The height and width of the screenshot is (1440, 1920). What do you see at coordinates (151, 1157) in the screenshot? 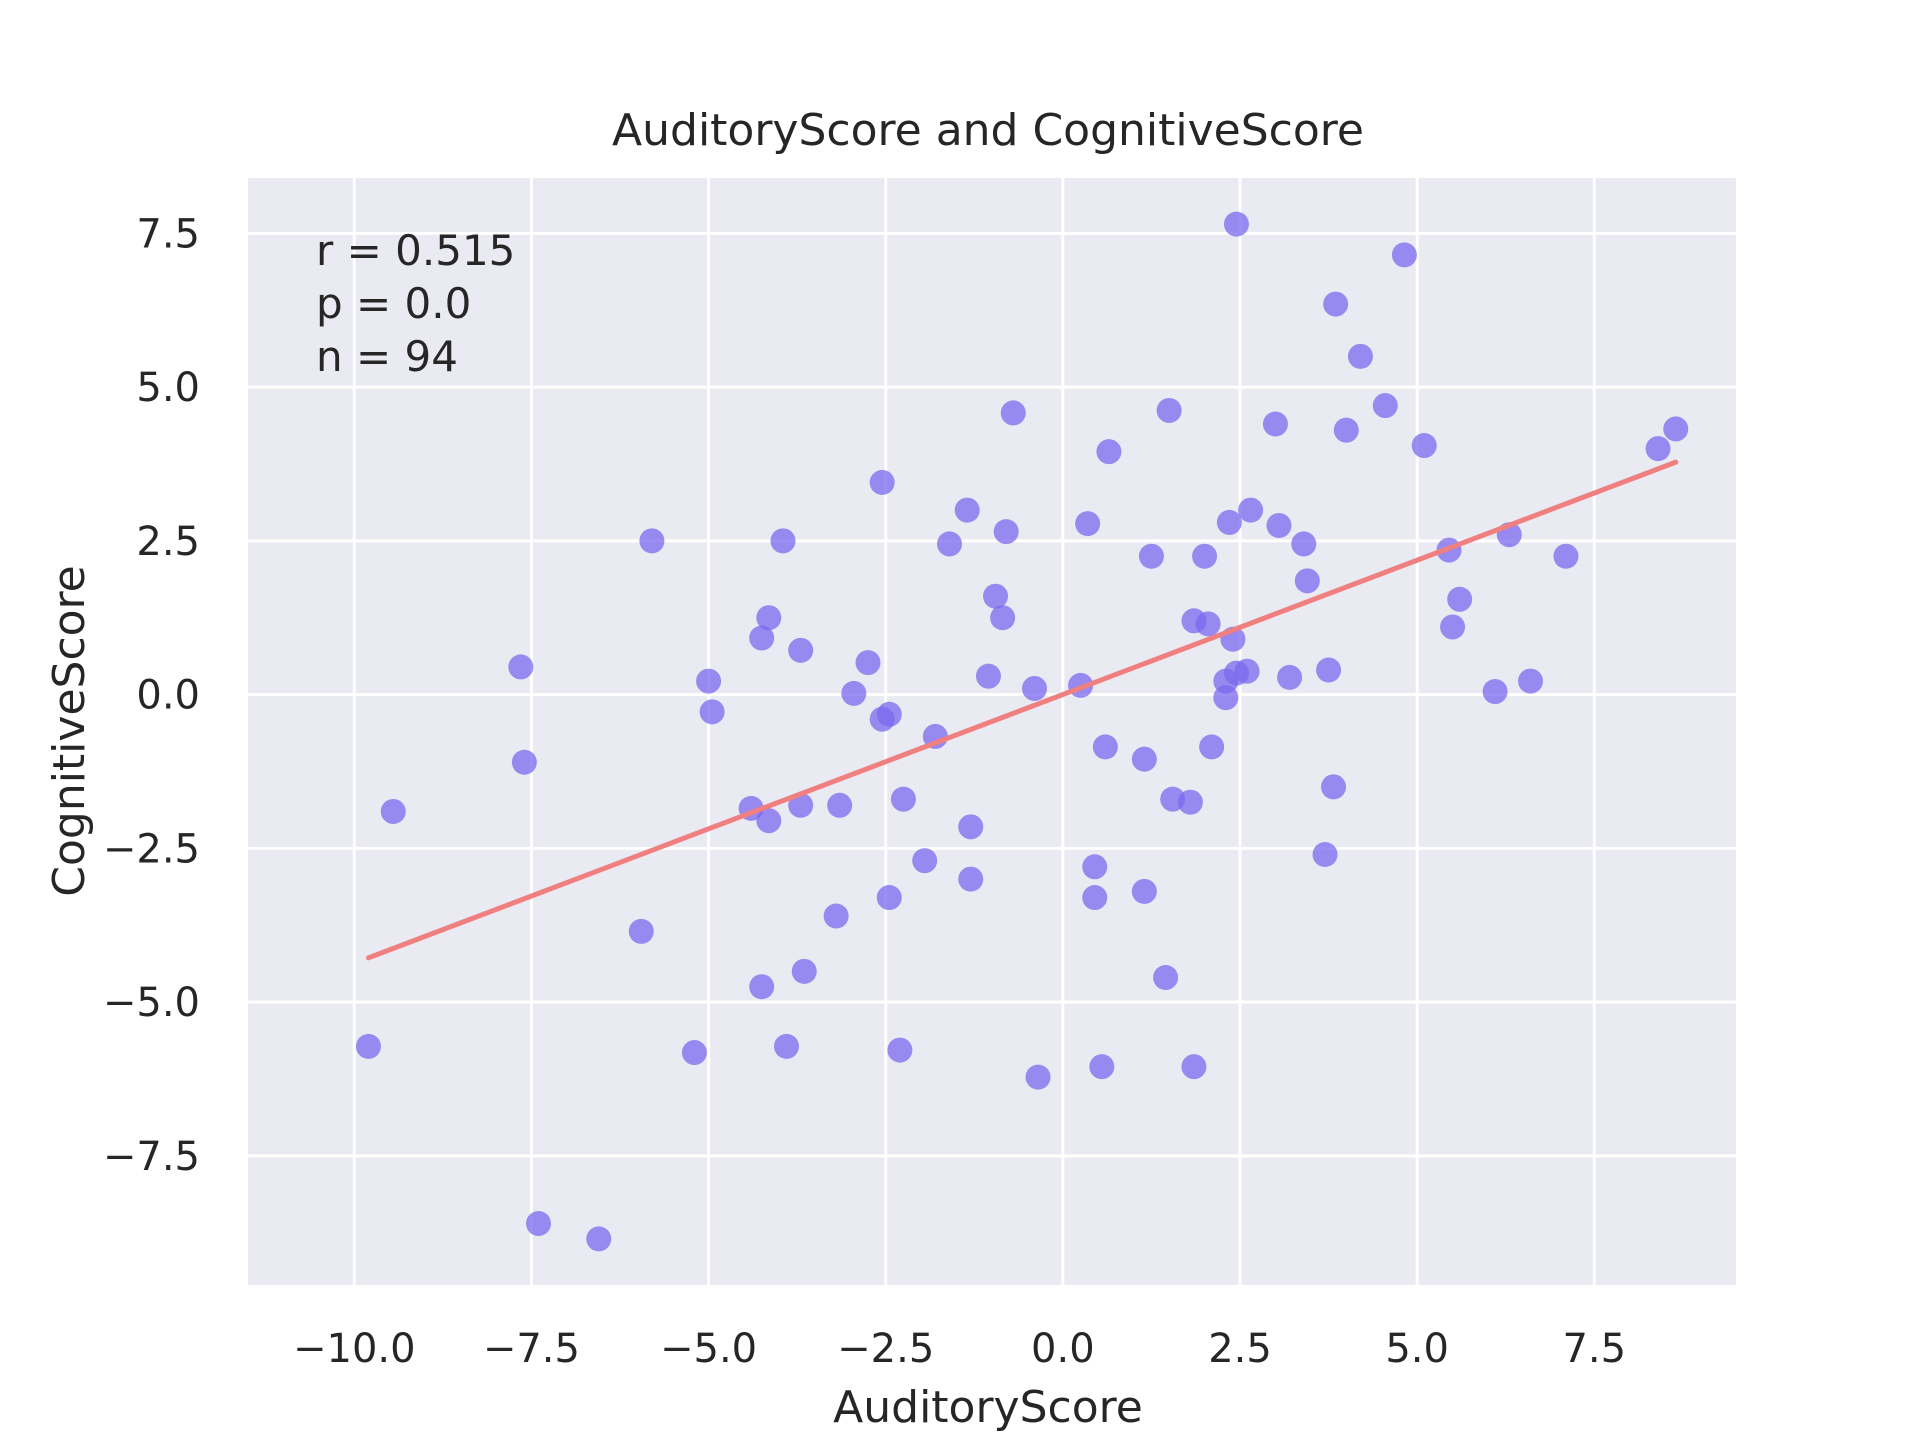
I see `y-tick-label: −7.5` at bounding box center [151, 1157].